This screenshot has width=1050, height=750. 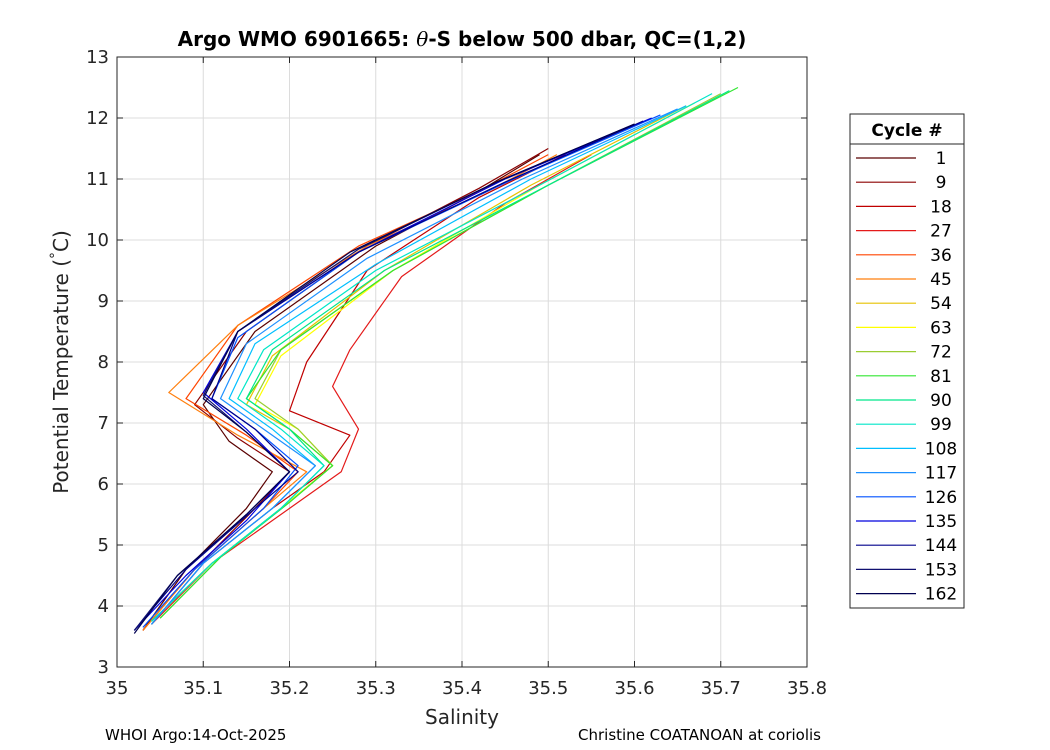 I want to click on x-tick-label: 35.4, so click(x=462, y=688).